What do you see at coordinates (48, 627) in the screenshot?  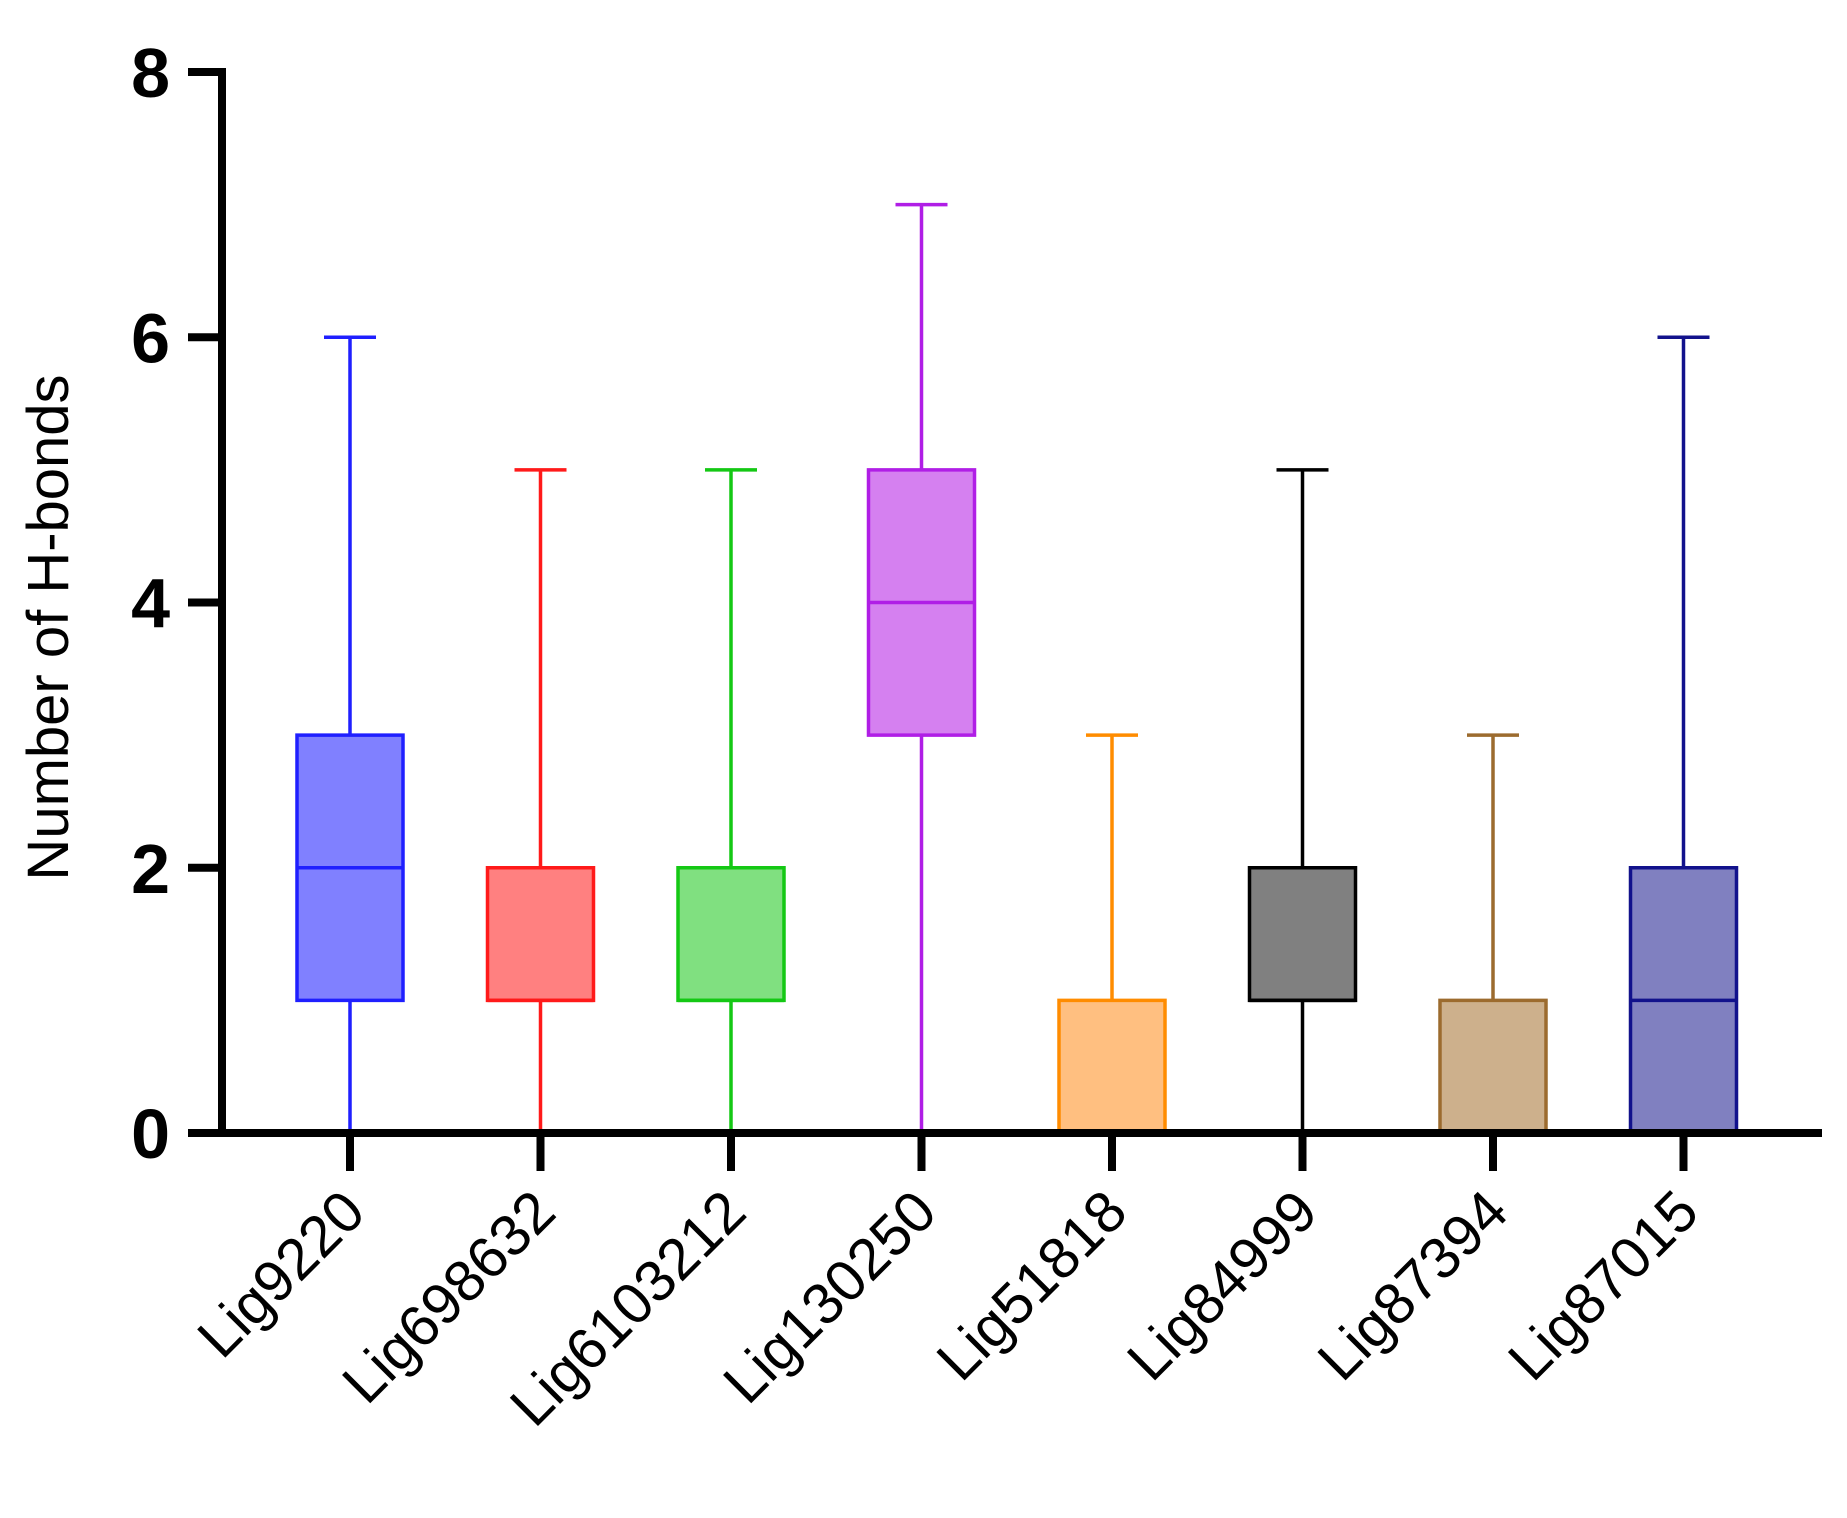 I see `y-axis-title: Number of H-bonds` at bounding box center [48, 627].